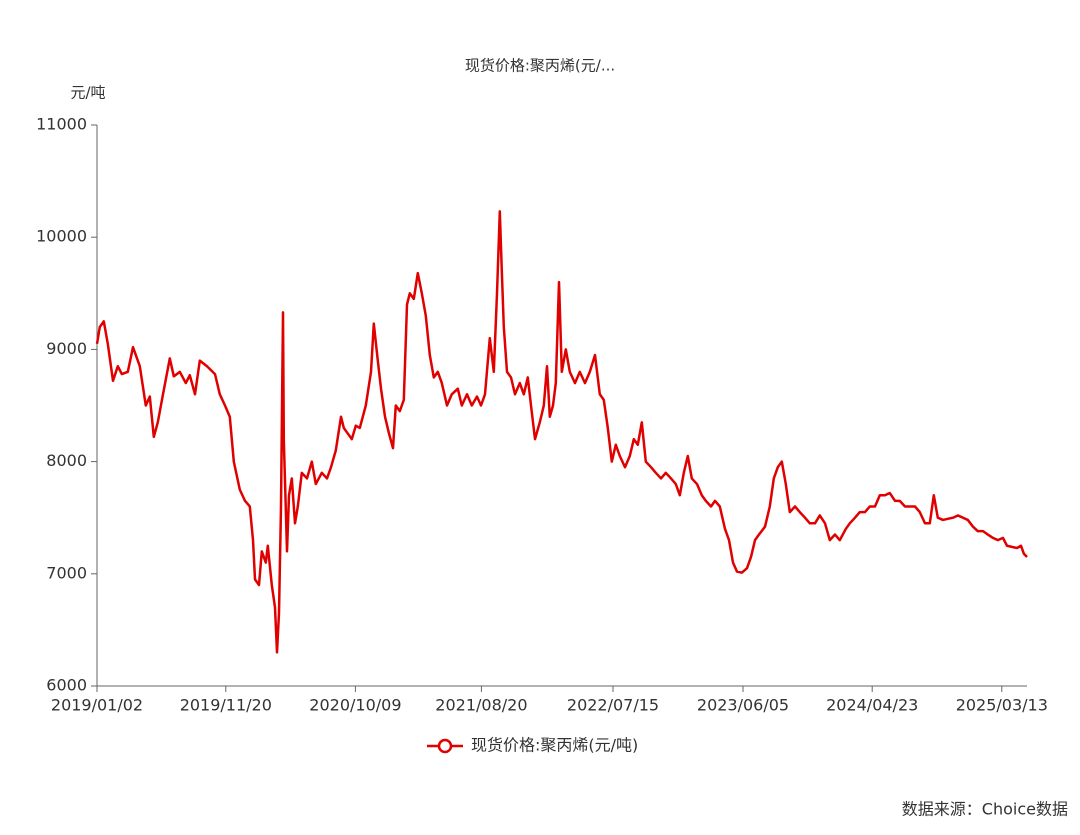  What do you see at coordinates (985, 809) in the screenshot?
I see `source-note: 数据来源：Choice数据` at bounding box center [985, 809].